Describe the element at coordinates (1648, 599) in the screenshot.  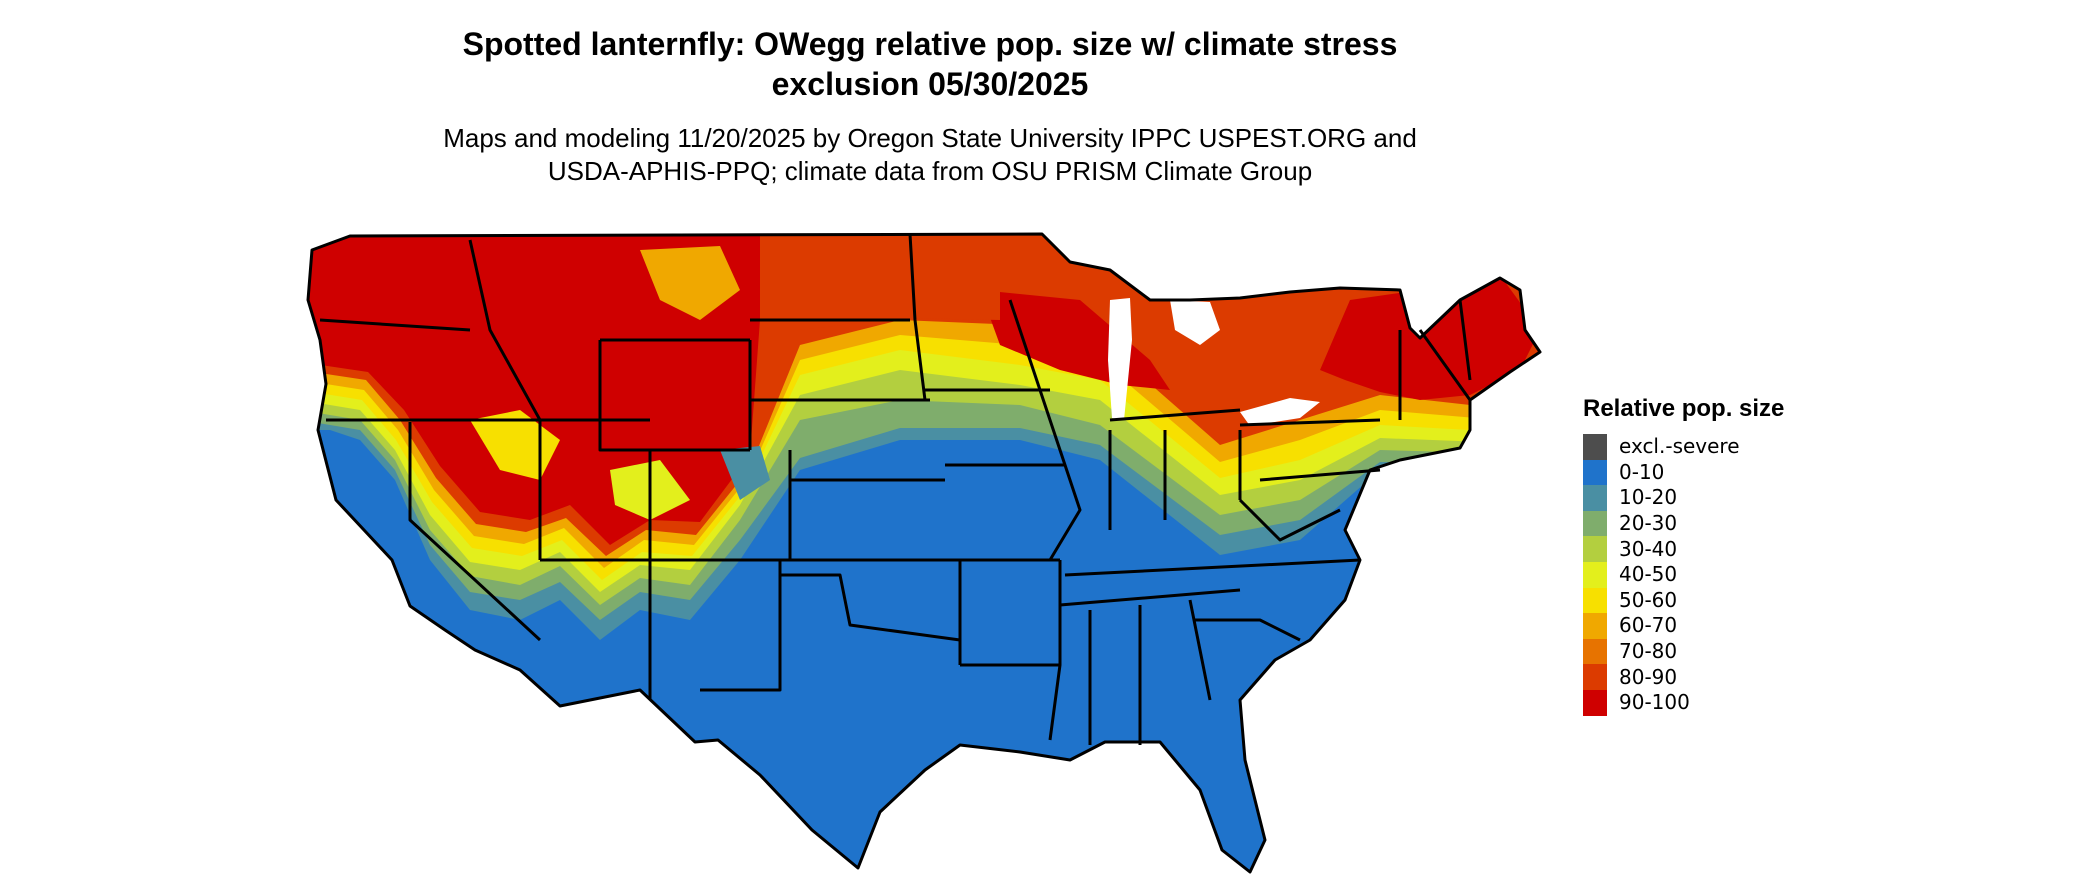
I see `legend-label: 50-60` at that location.